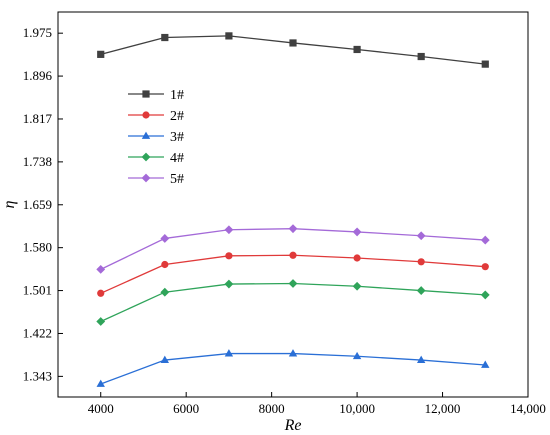  What do you see at coordinates (37, 32) in the screenshot?
I see `y-tick-label: 1.975` at bounding box center [37, 32].